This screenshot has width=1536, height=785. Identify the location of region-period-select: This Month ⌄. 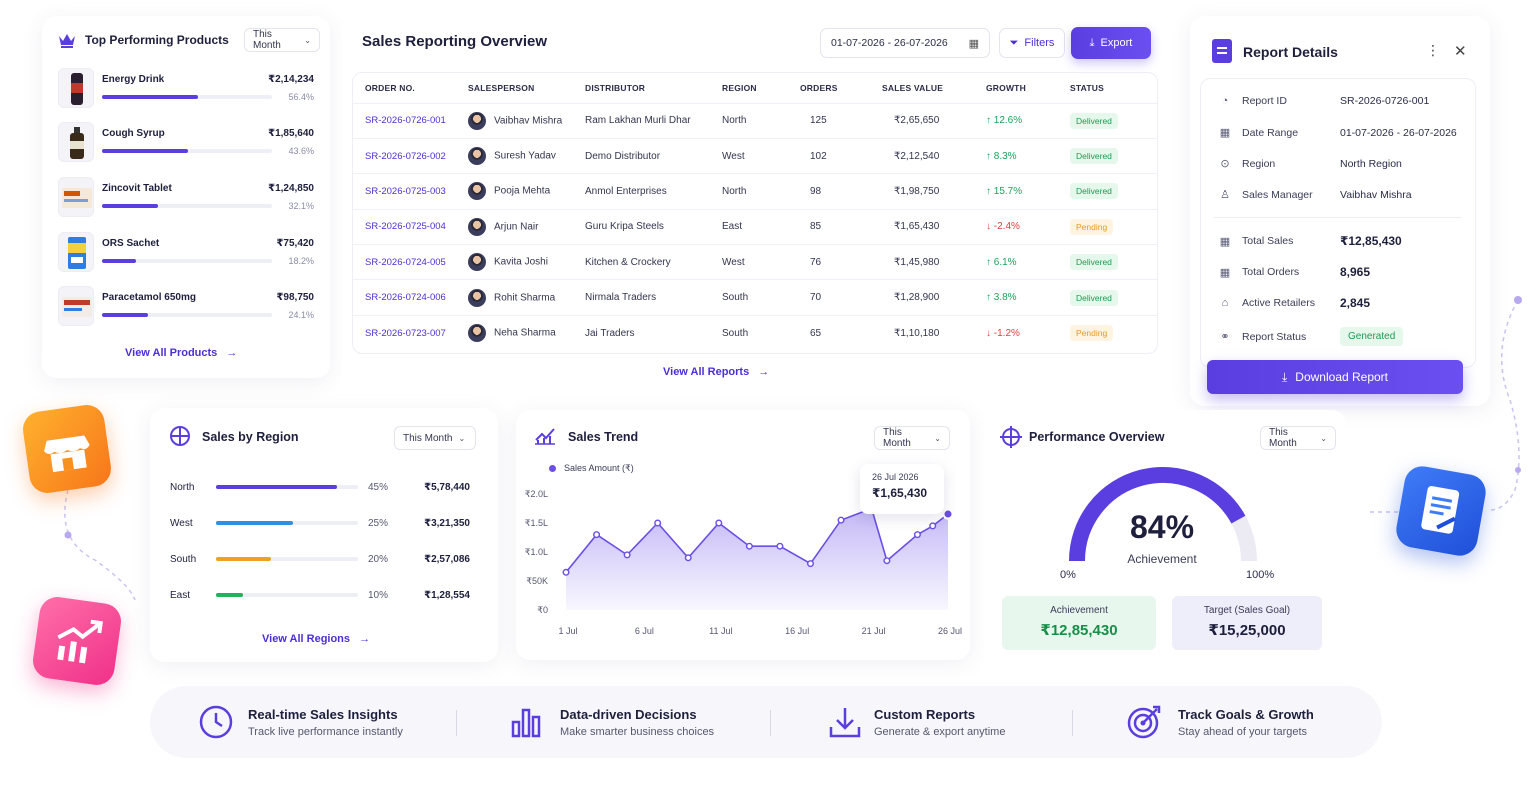
(435, 438).